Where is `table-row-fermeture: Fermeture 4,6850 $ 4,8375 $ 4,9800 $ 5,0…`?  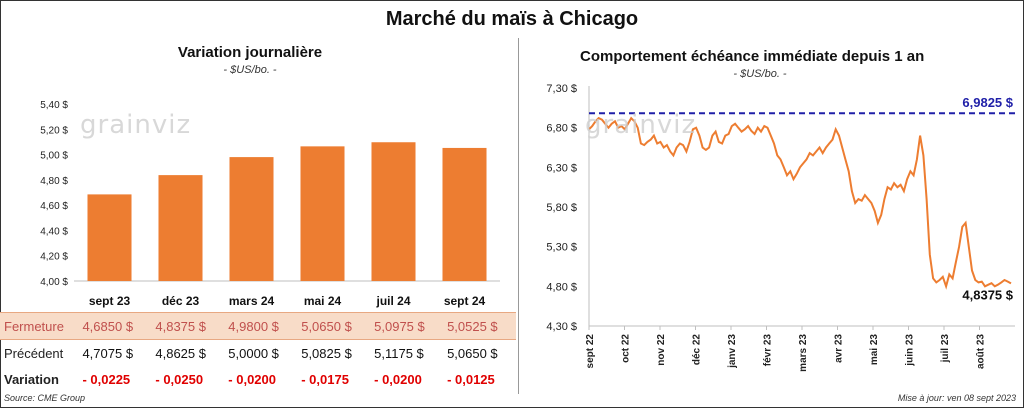 table-row-fermeture: Fermeture 4,6850 $ 4,8375 $ 4,9800 $ 5,0… is located at coordinates (258, 326).